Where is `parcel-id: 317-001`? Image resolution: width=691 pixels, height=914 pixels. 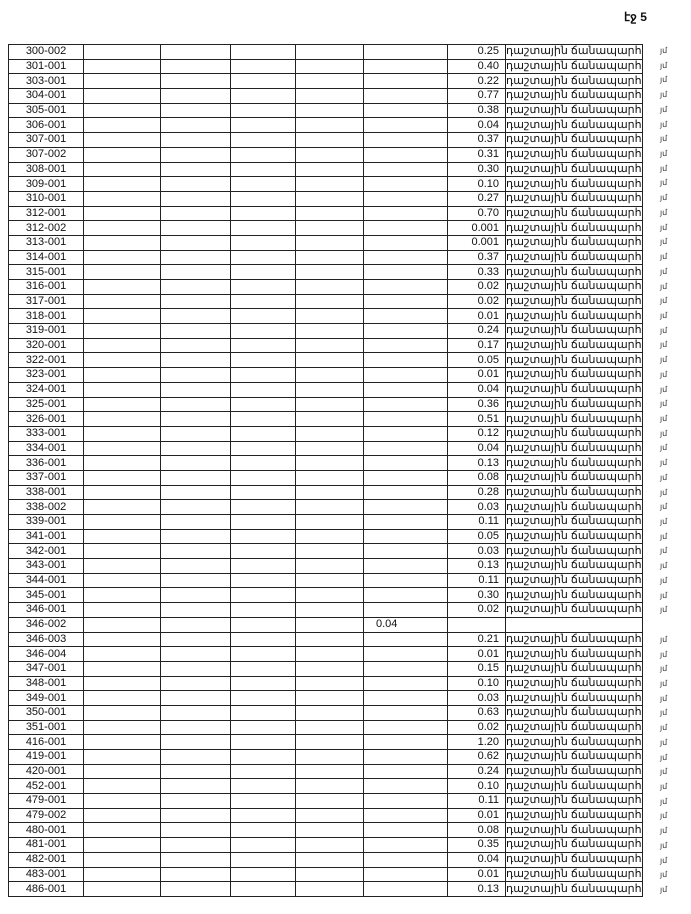
parcel-id: 317-001 is located at coordinates (46, 301).